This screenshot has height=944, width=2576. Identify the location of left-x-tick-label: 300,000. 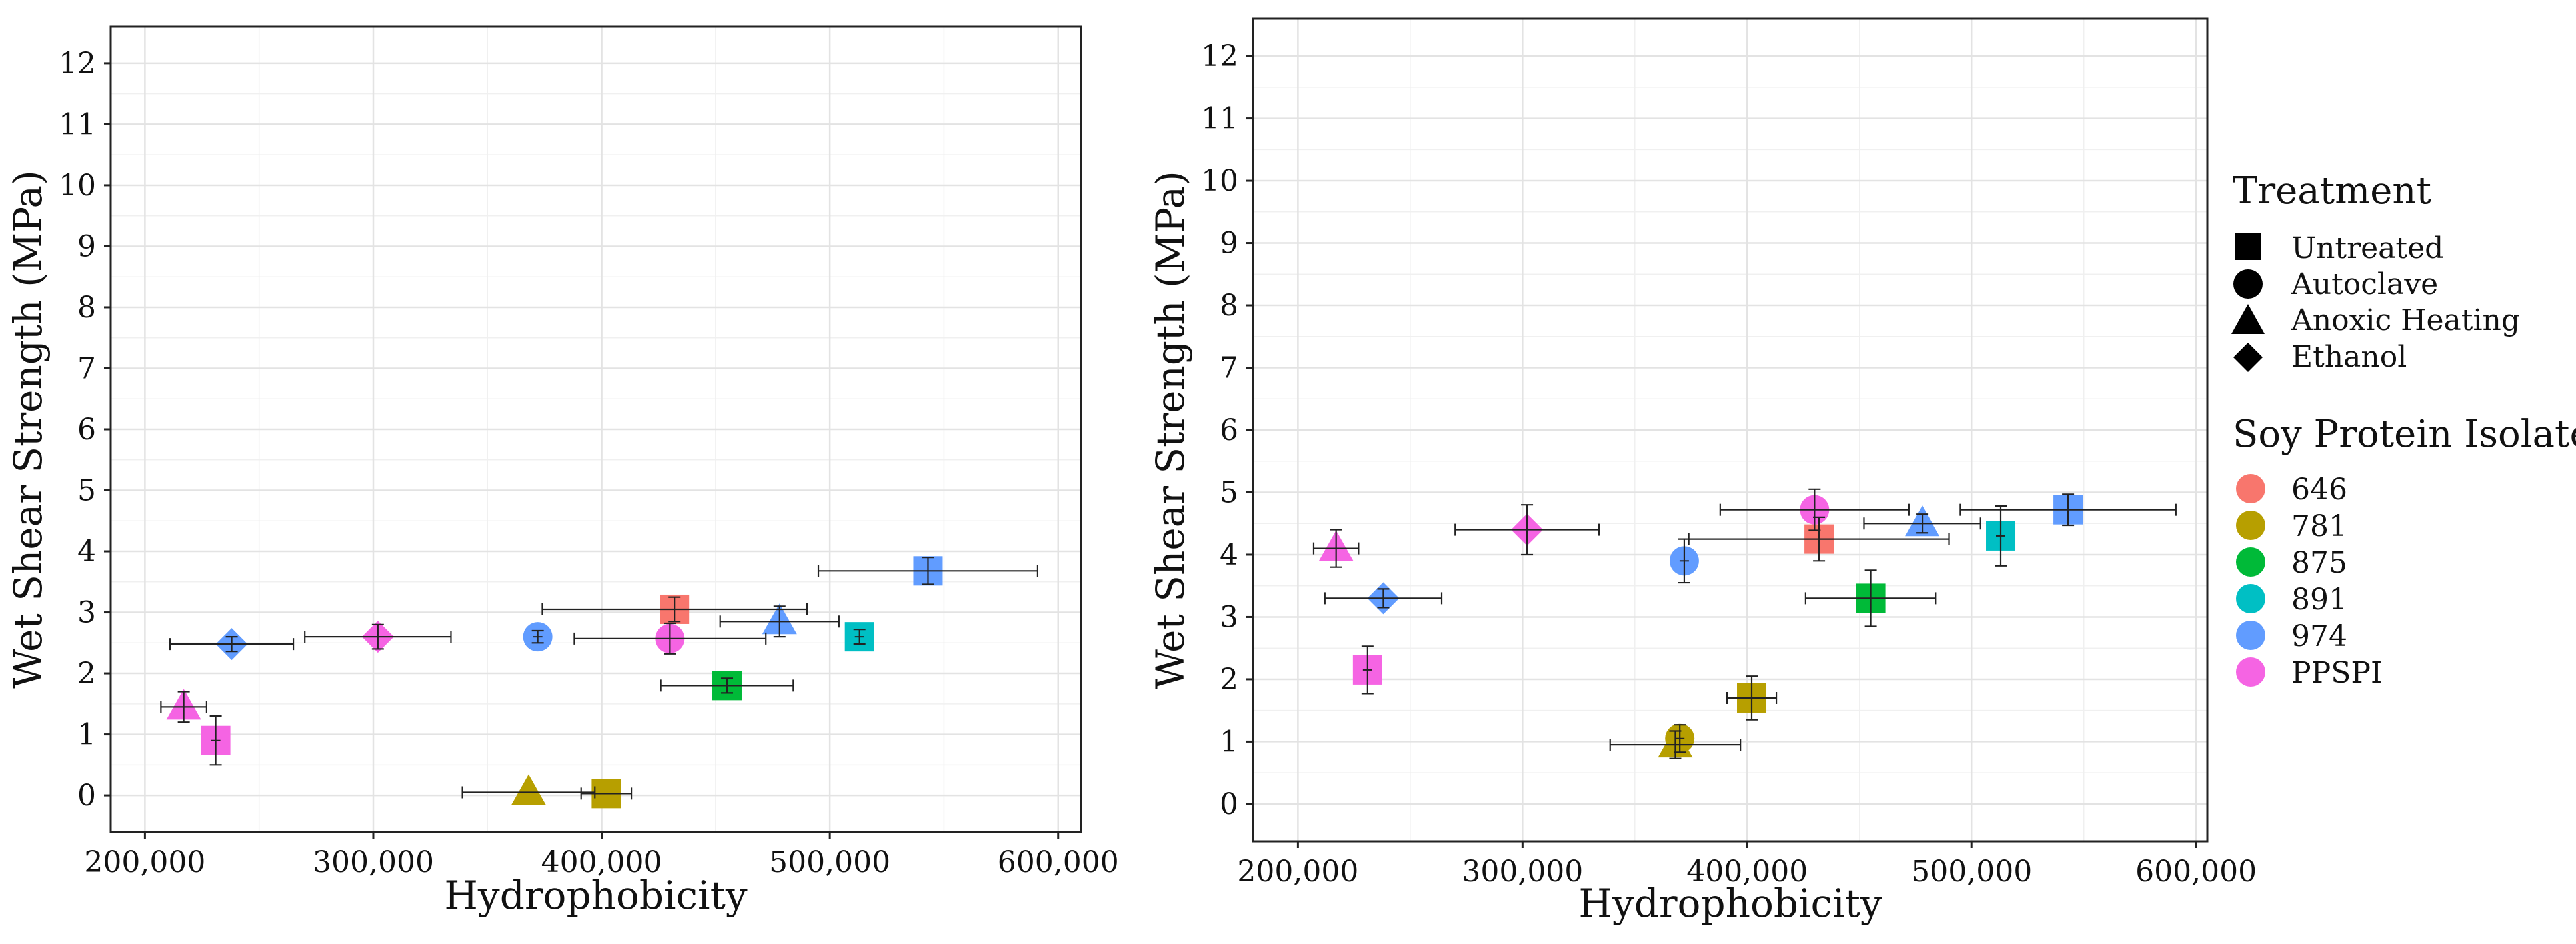
(374, 862).